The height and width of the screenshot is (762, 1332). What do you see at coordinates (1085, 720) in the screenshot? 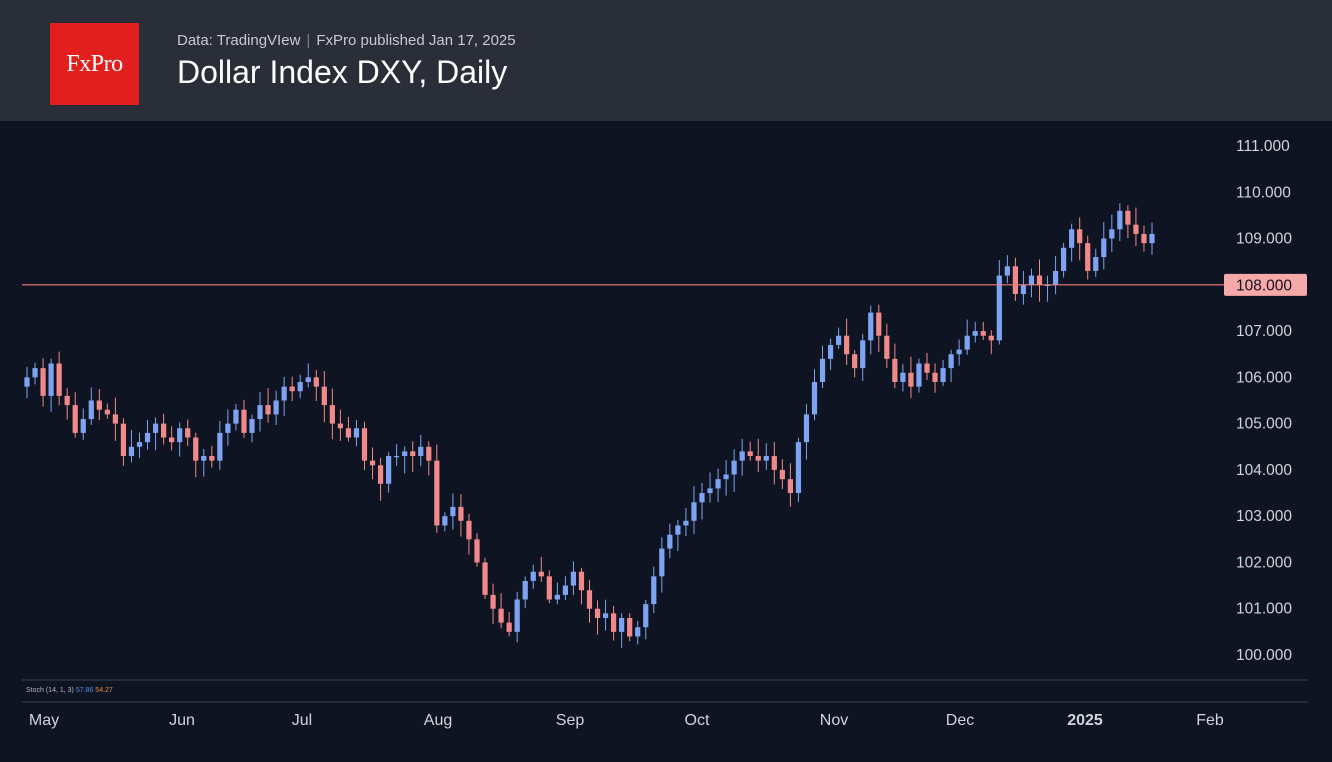
I see `time-tick-label: 2025` at bounding box center [1085, 720].